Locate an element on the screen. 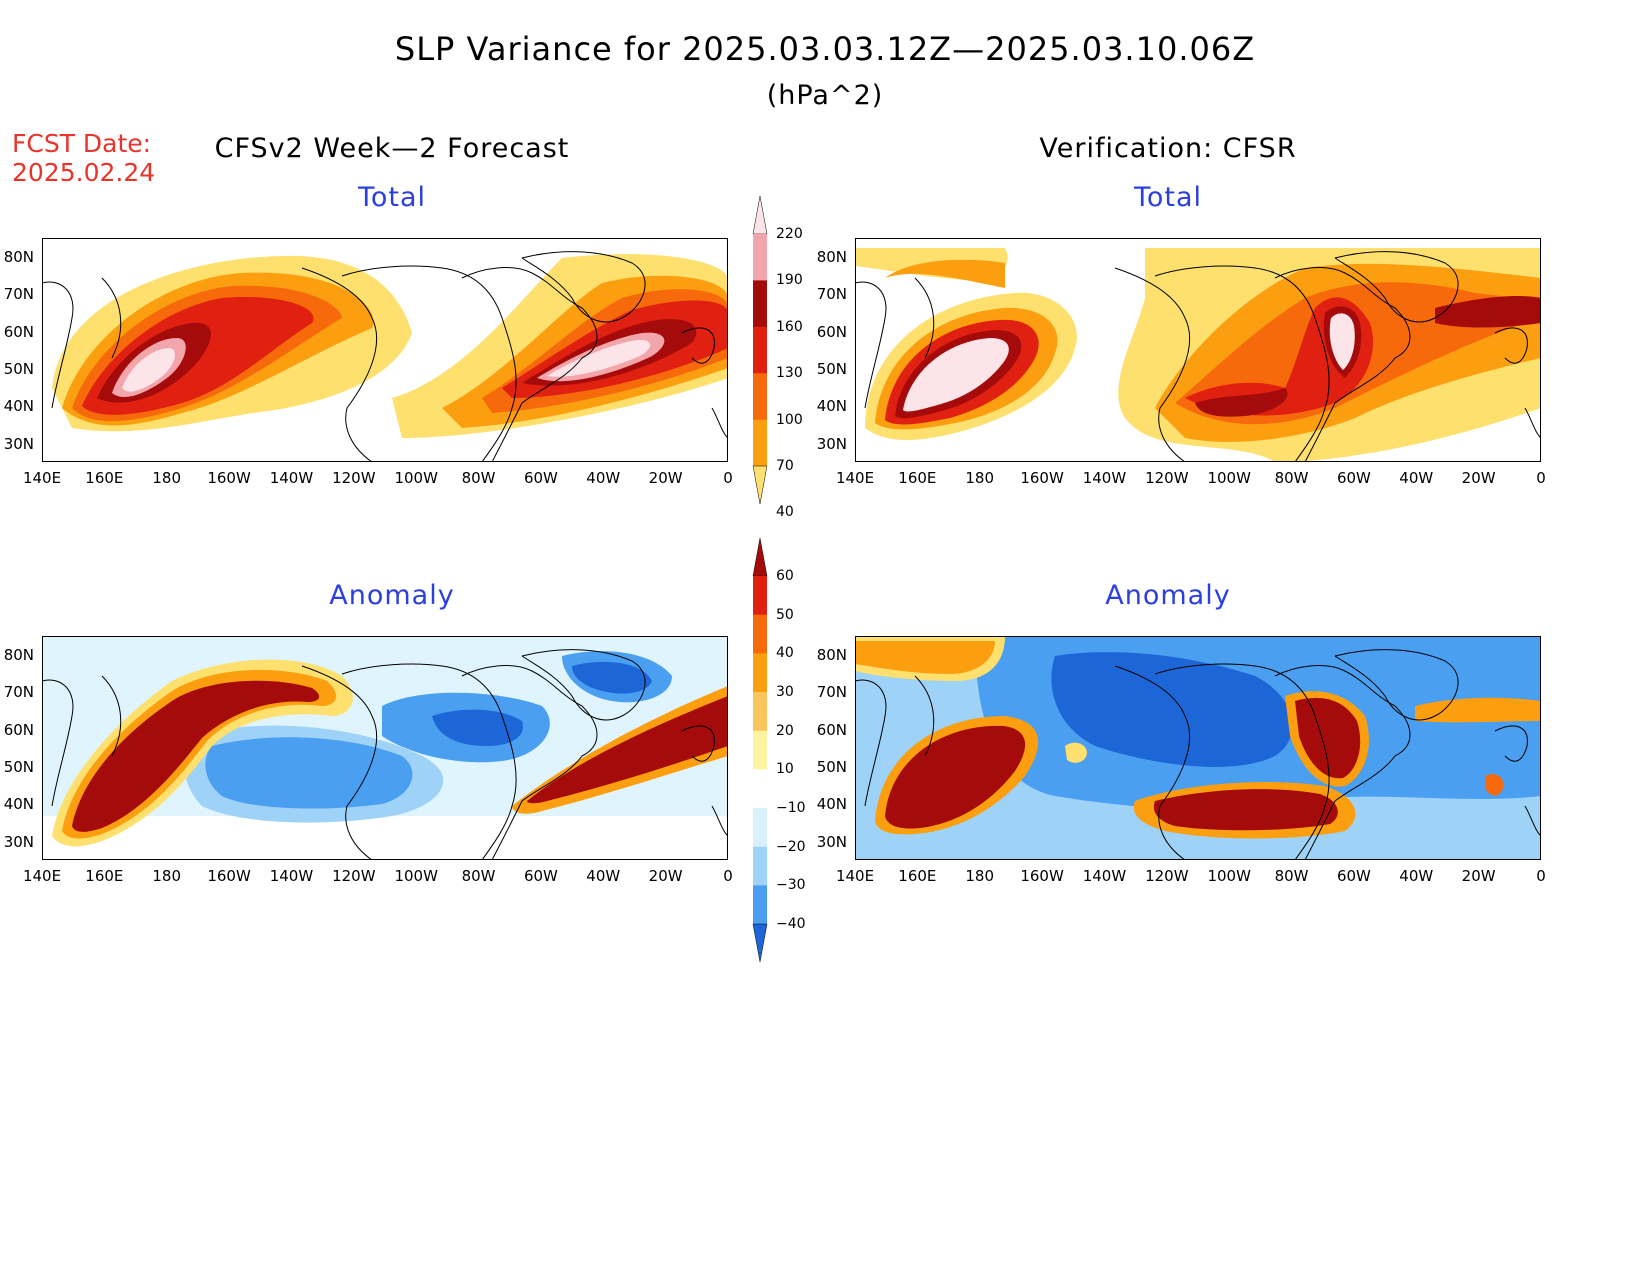 This screenshot has width=1650, height=1275. verification-total-title: Total is located at coordinates (1168, 197).